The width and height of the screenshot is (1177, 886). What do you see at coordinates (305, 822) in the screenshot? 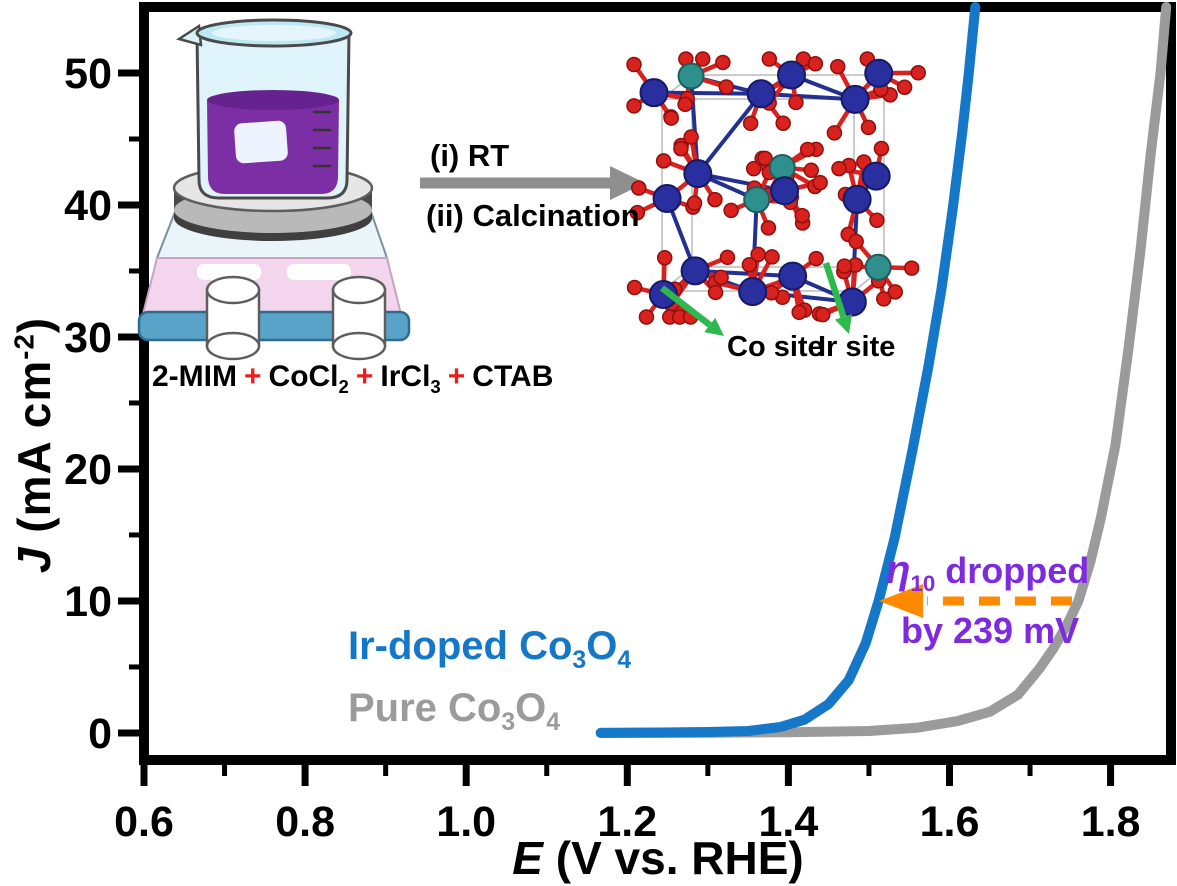
I see `x-tick-label: 0.8` at bounding box center [305, 822].